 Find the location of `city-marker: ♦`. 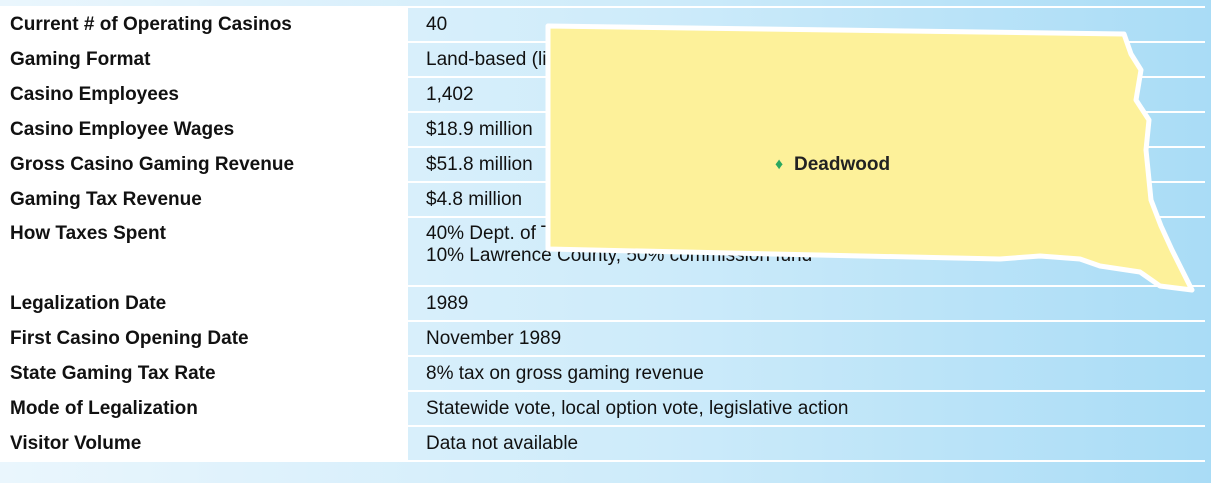

city-marker: ♦ is located at coordinates (779, 164).